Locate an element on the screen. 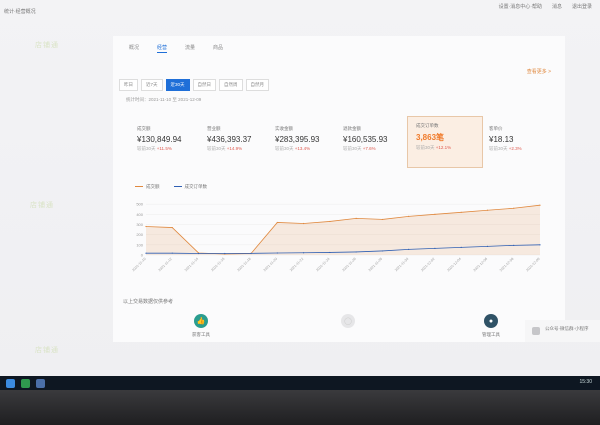 Image resolution: width=600 pixels, height=425 pixels. date-range-tabs: 昨日 近7天 近30天 自然日 自然周 自然月 is located at coordinates (194, 85).